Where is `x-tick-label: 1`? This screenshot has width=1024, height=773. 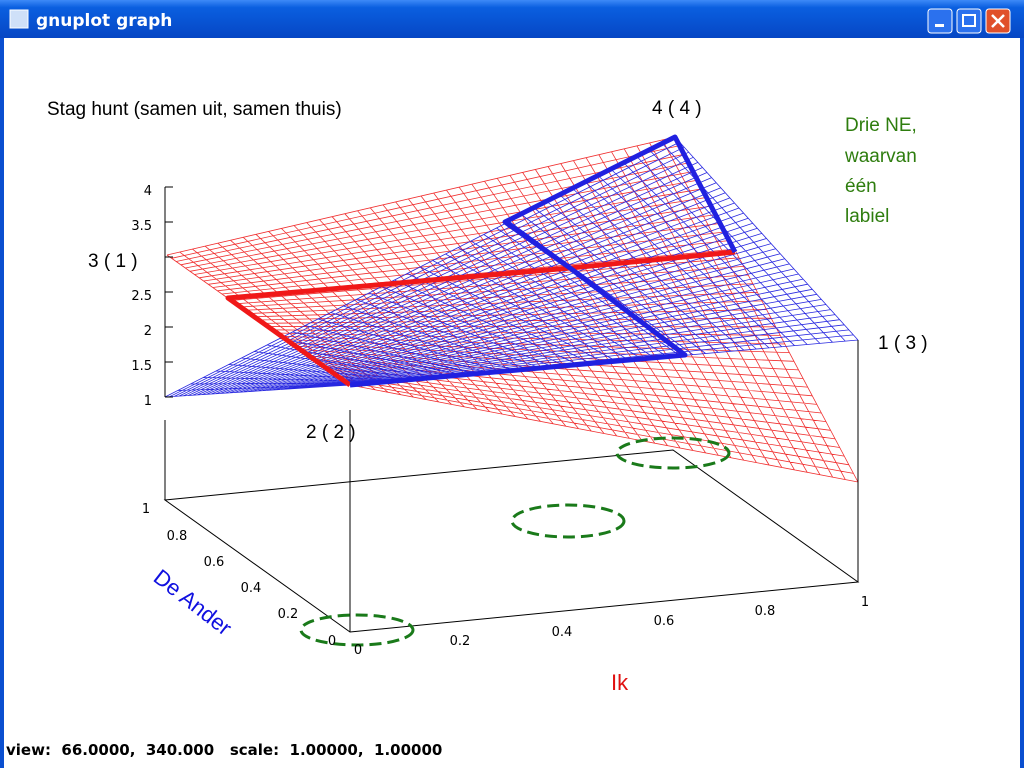 x-tick-label: 1 is located at coordinates (865, 602).